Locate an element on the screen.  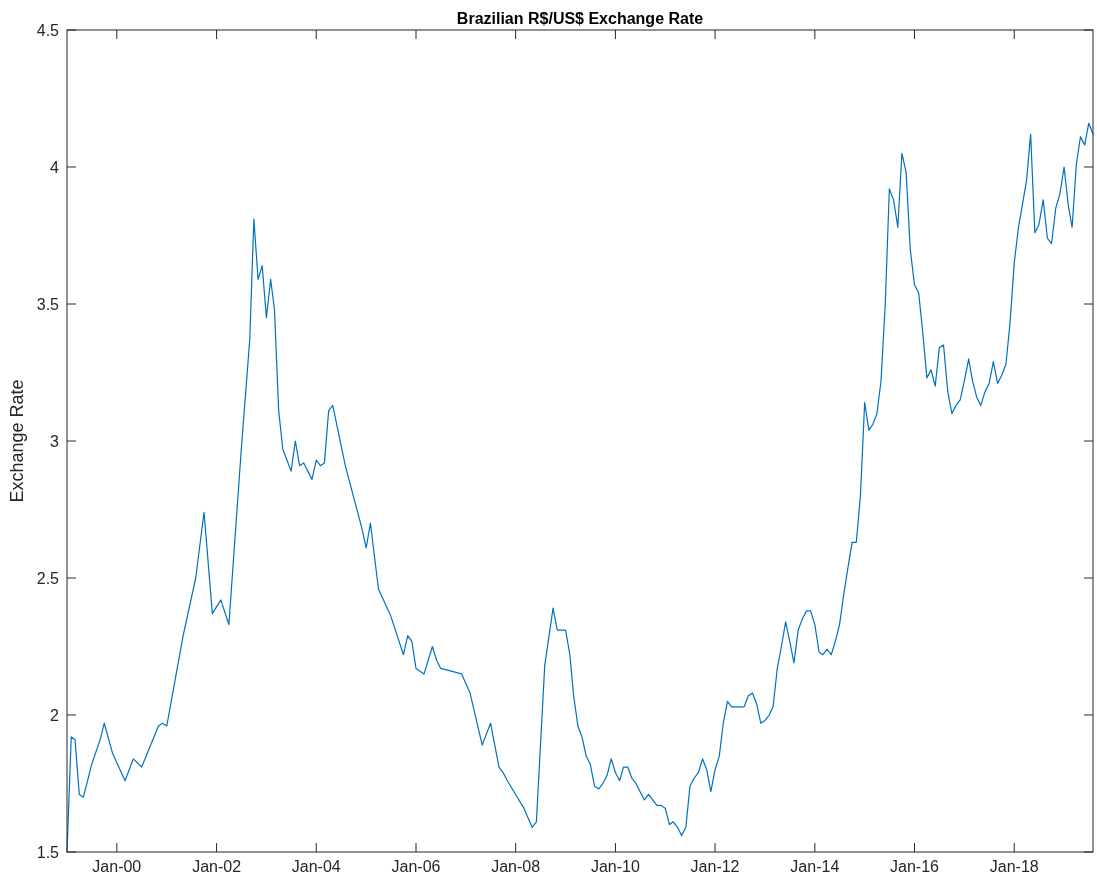
y-tick-label: 4 is located at coordinates (55, 167).